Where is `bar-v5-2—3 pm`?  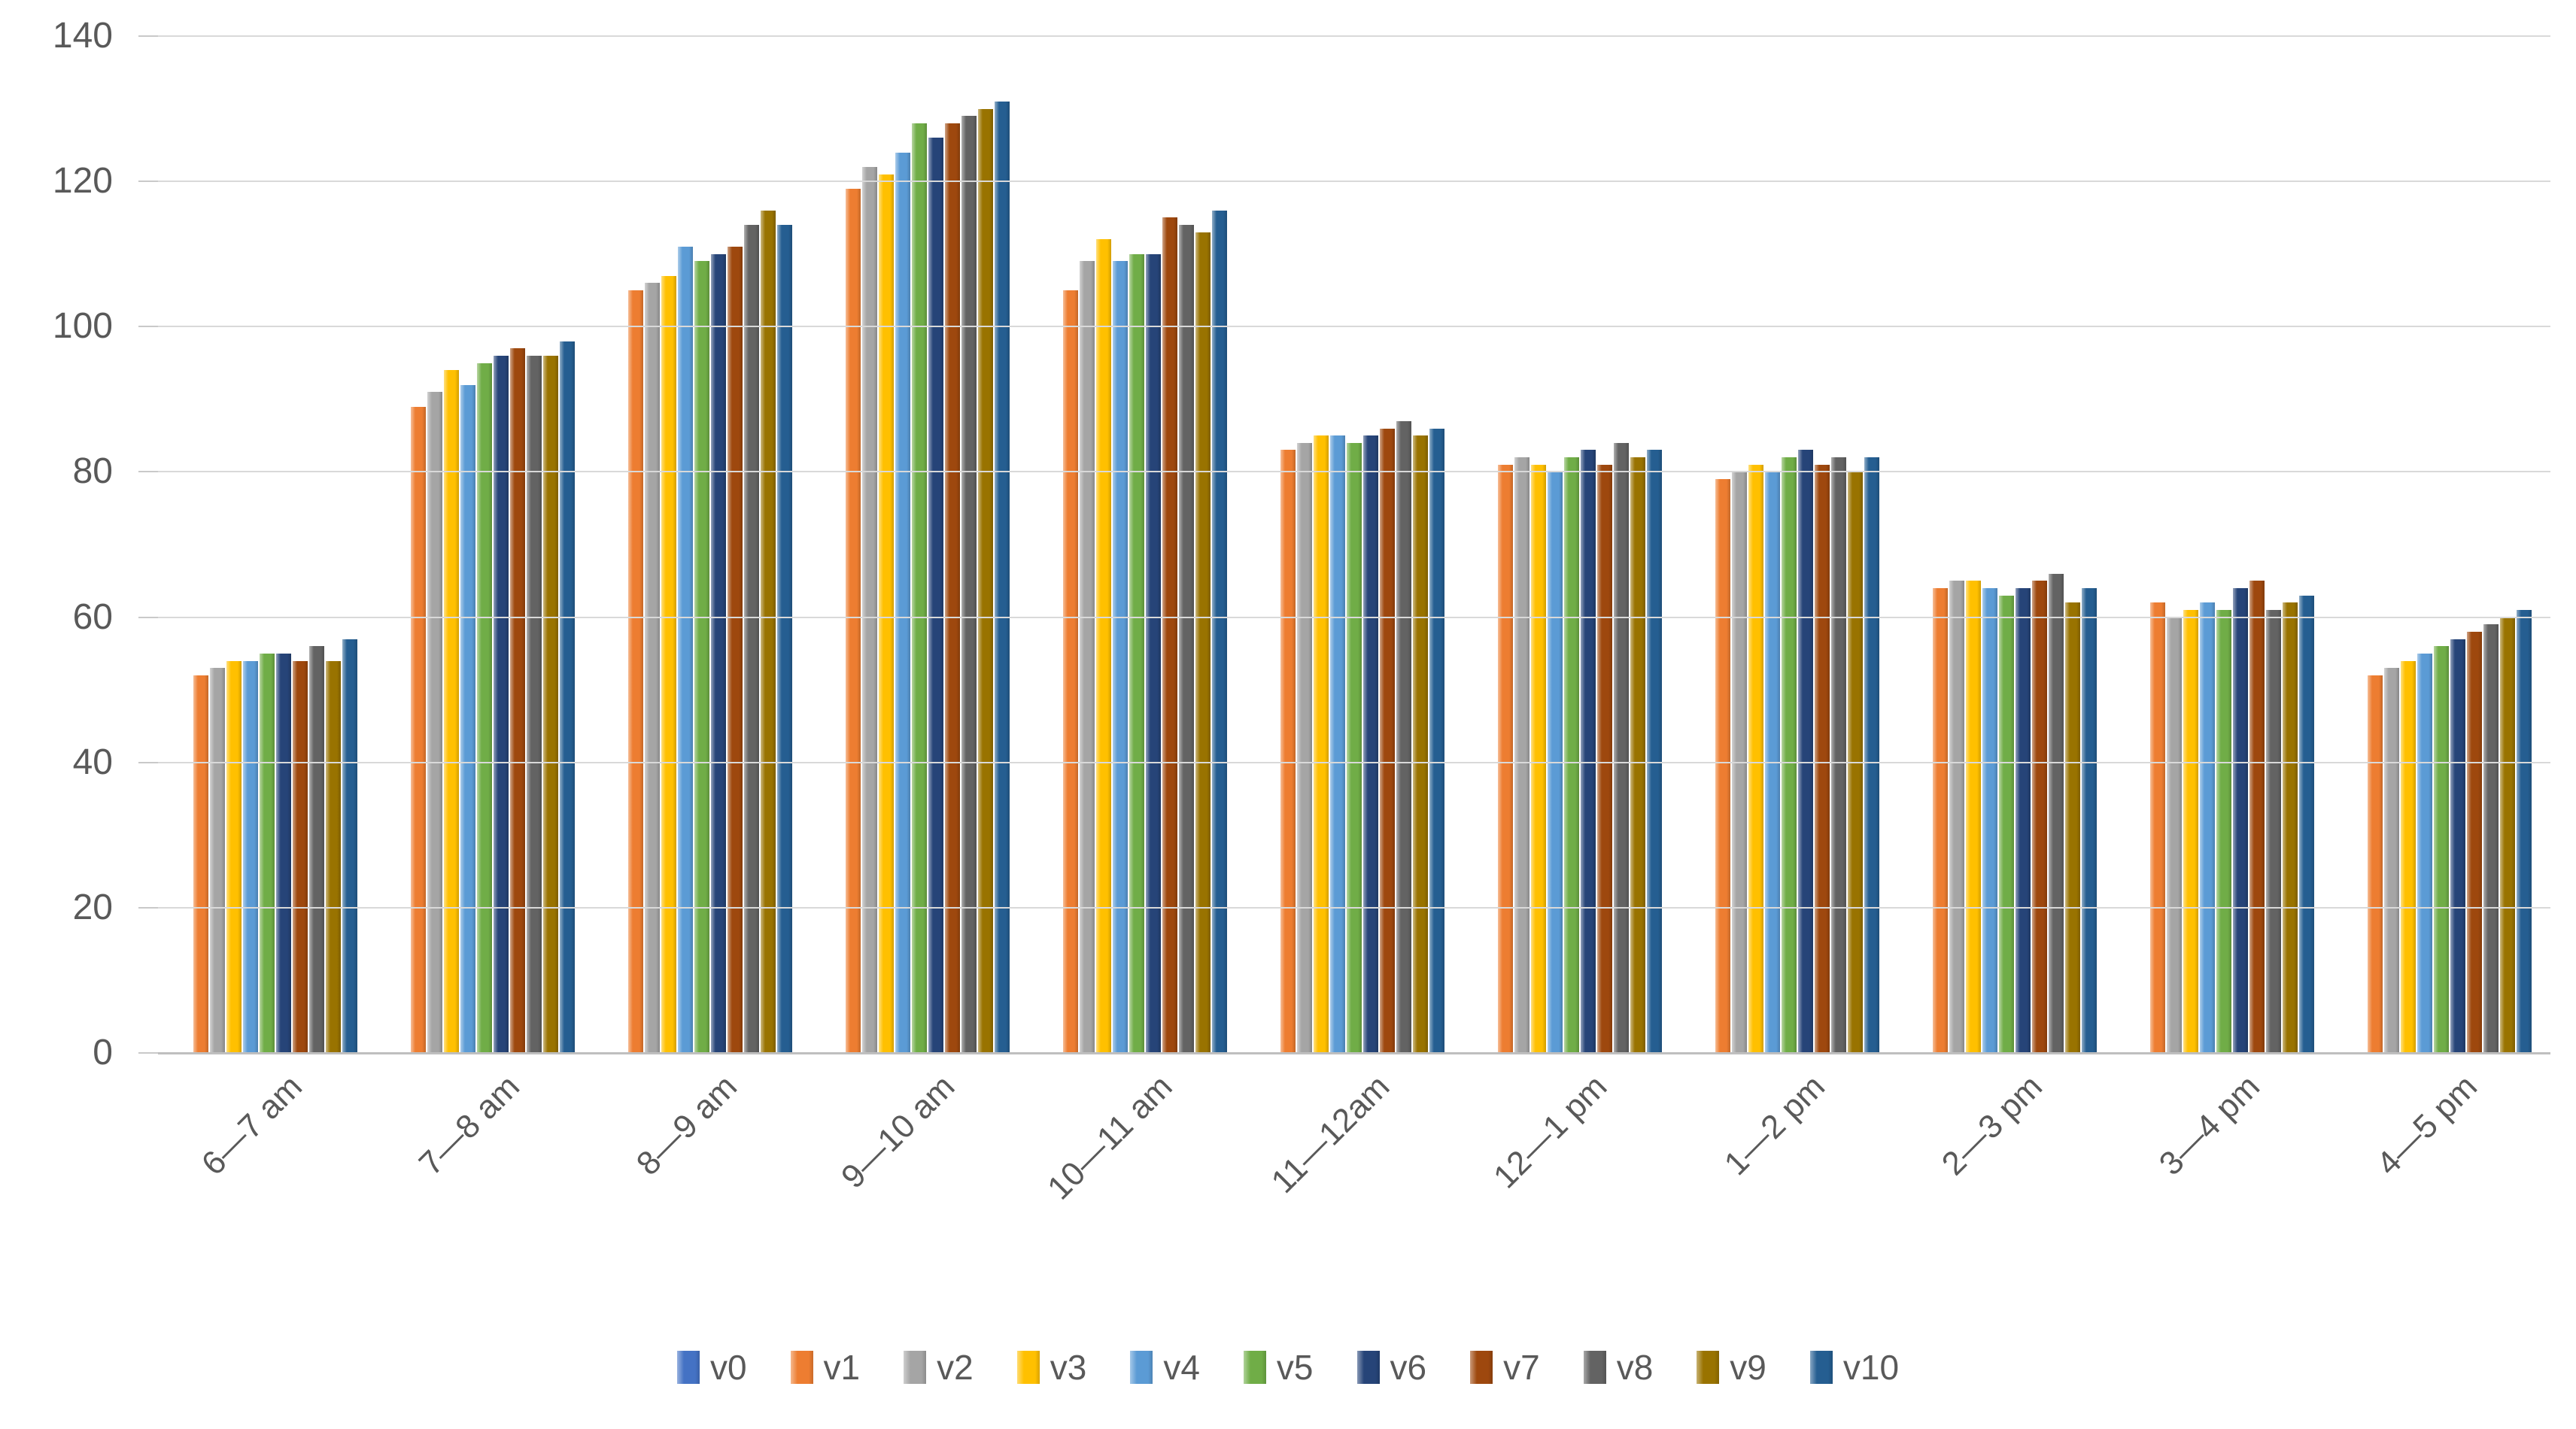 bar-v5-2—3 pm is located at coordinates (2007, 824).